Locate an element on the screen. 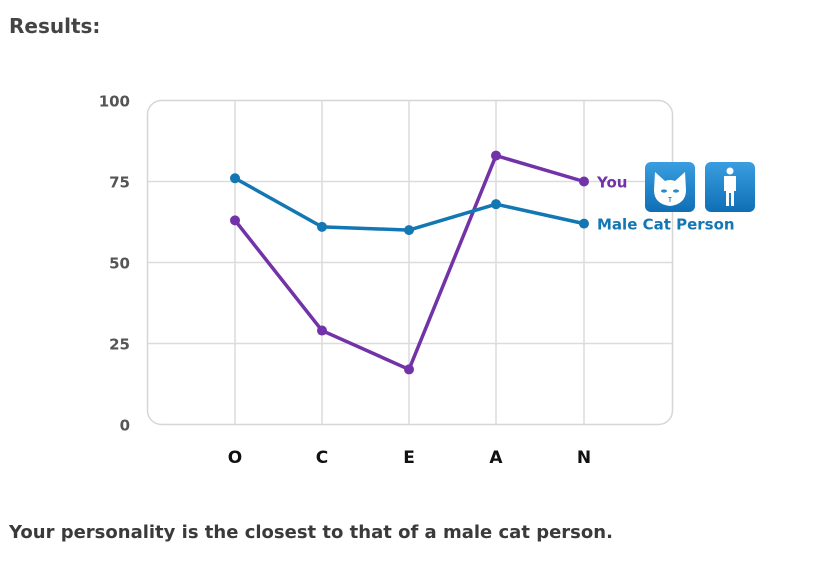 The width and height of the screenshot is (819, 563). y-tick-label: 25 is located at coordinates (119, 345).